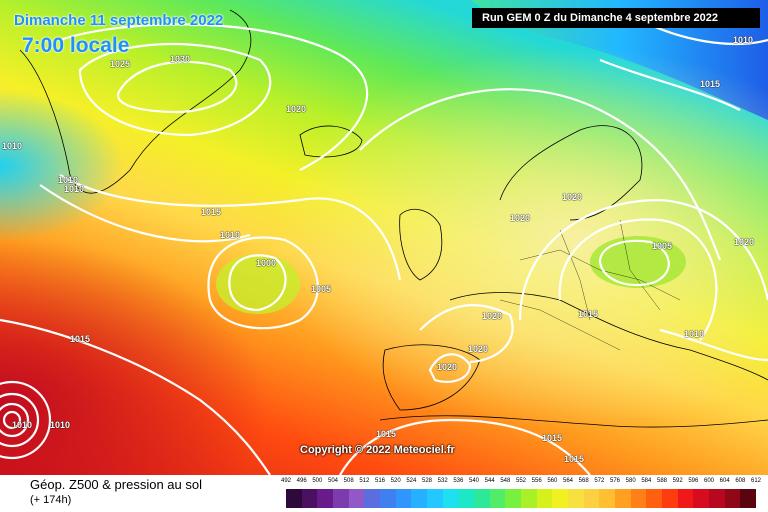 This screenshot has height=512, width=768. I want to click on scale-tick-label: 512, so click(364, 481).